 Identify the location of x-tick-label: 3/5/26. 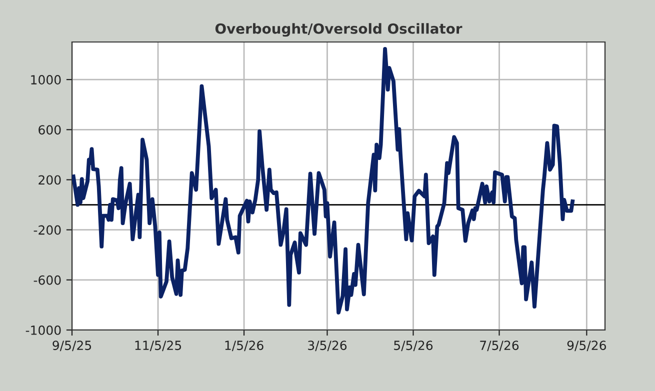
(327, 346).